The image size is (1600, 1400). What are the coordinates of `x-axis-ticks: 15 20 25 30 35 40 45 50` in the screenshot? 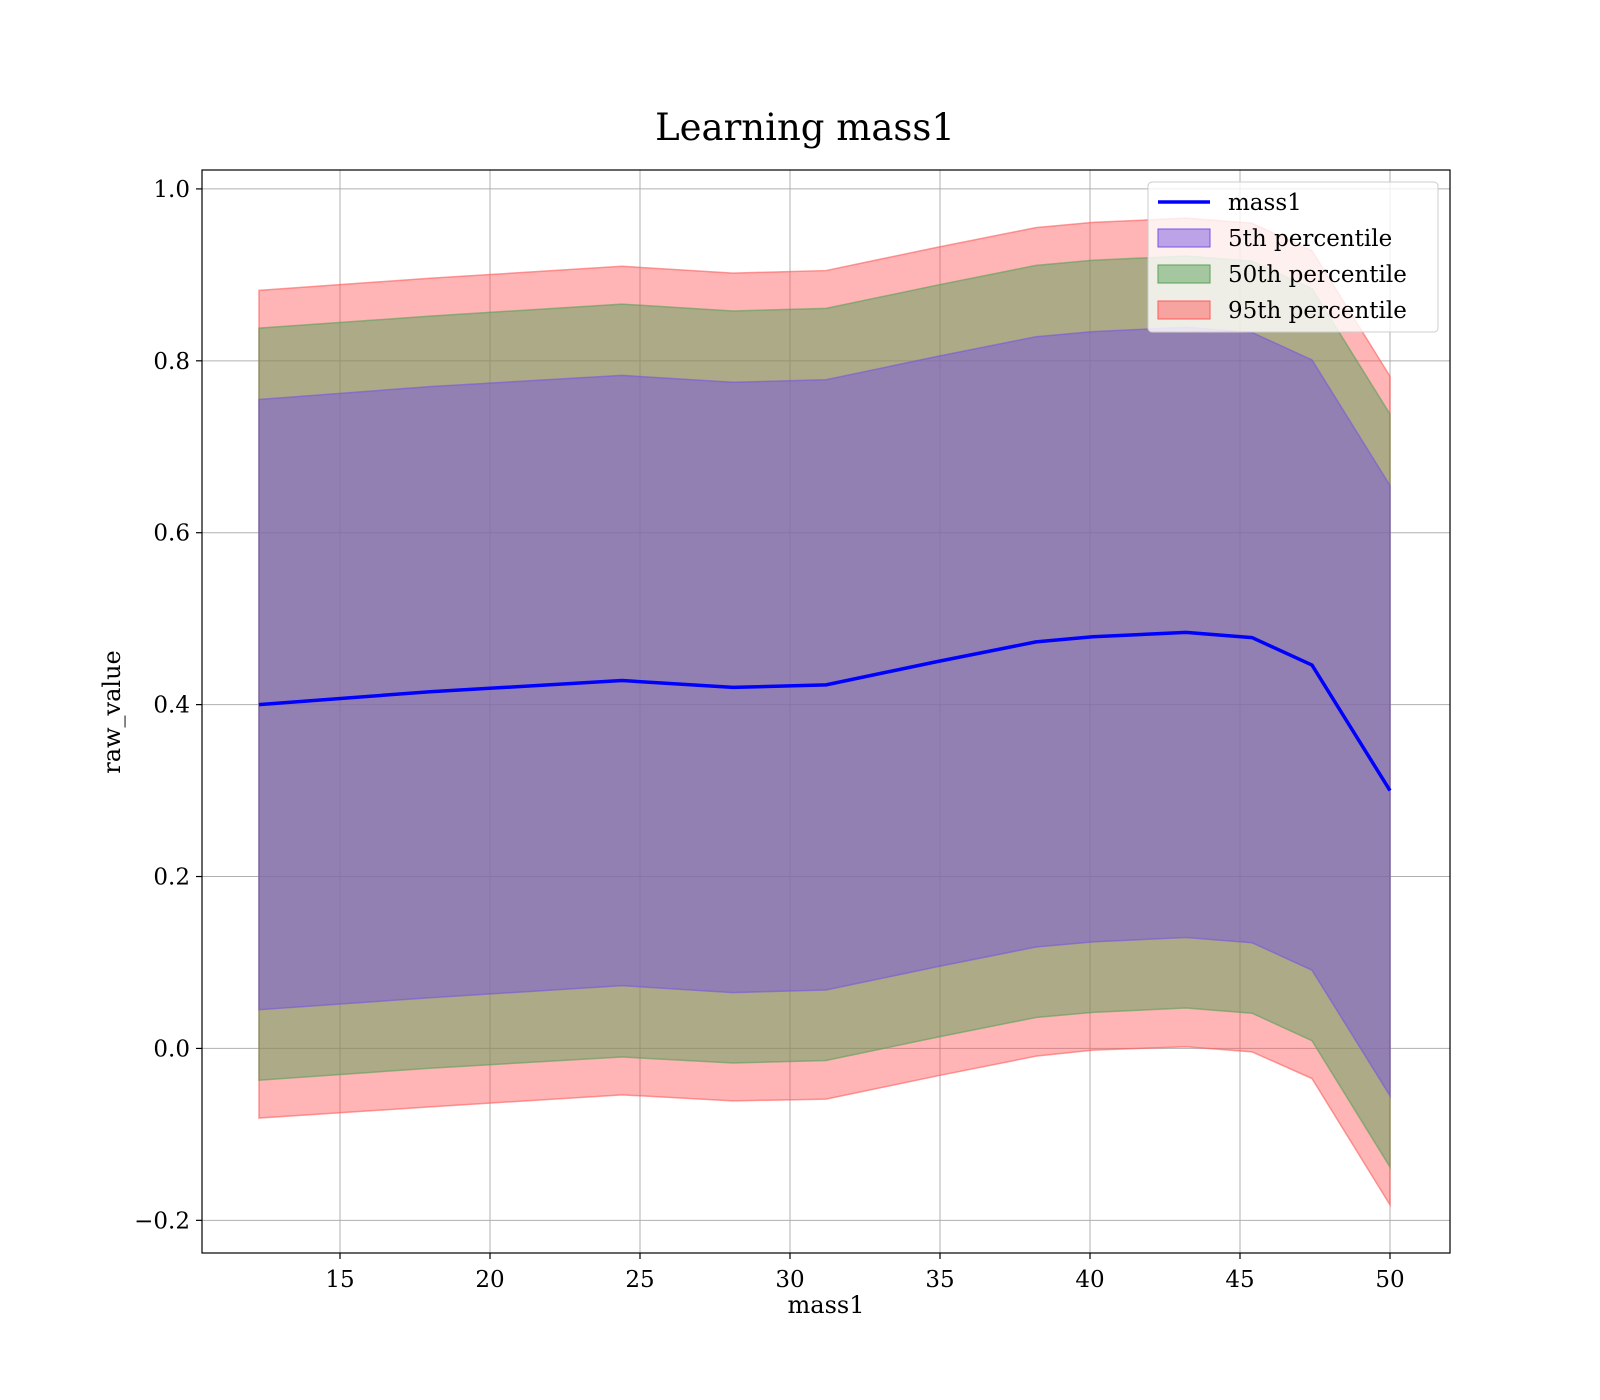 It's located at (865, 1273).